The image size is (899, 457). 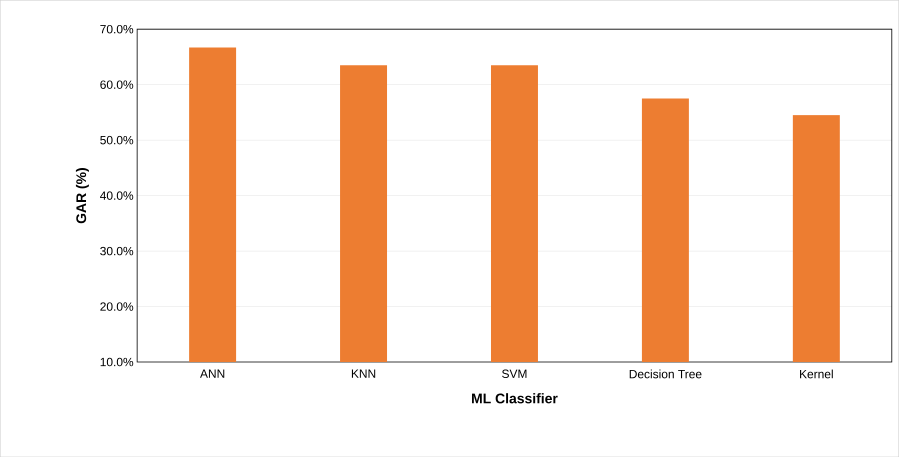 I want to click on x-tick-label: Kernel, so click(x=816, y=373).